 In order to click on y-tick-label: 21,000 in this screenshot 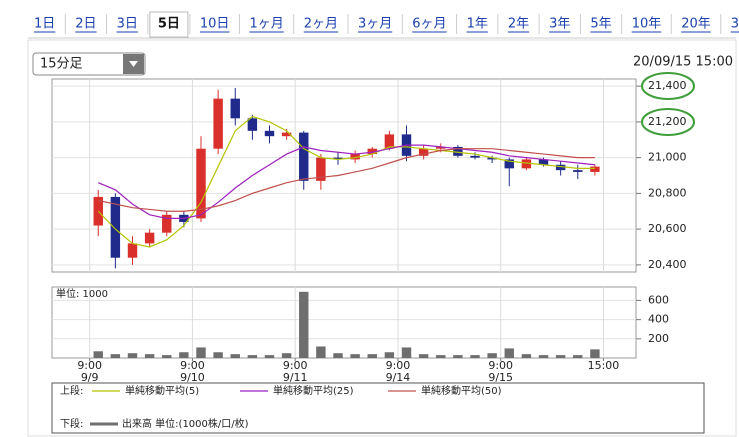, I will do `click(667, 157)`.